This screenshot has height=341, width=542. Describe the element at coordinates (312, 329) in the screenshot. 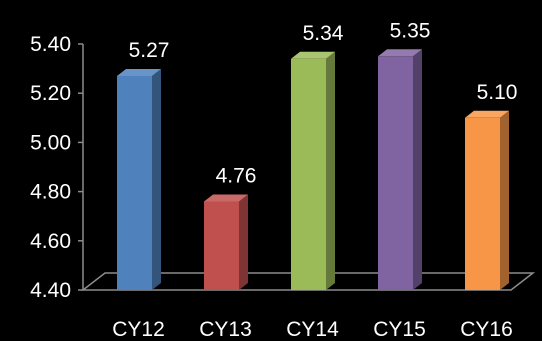

I see `x-category-label: CY14` at that location.